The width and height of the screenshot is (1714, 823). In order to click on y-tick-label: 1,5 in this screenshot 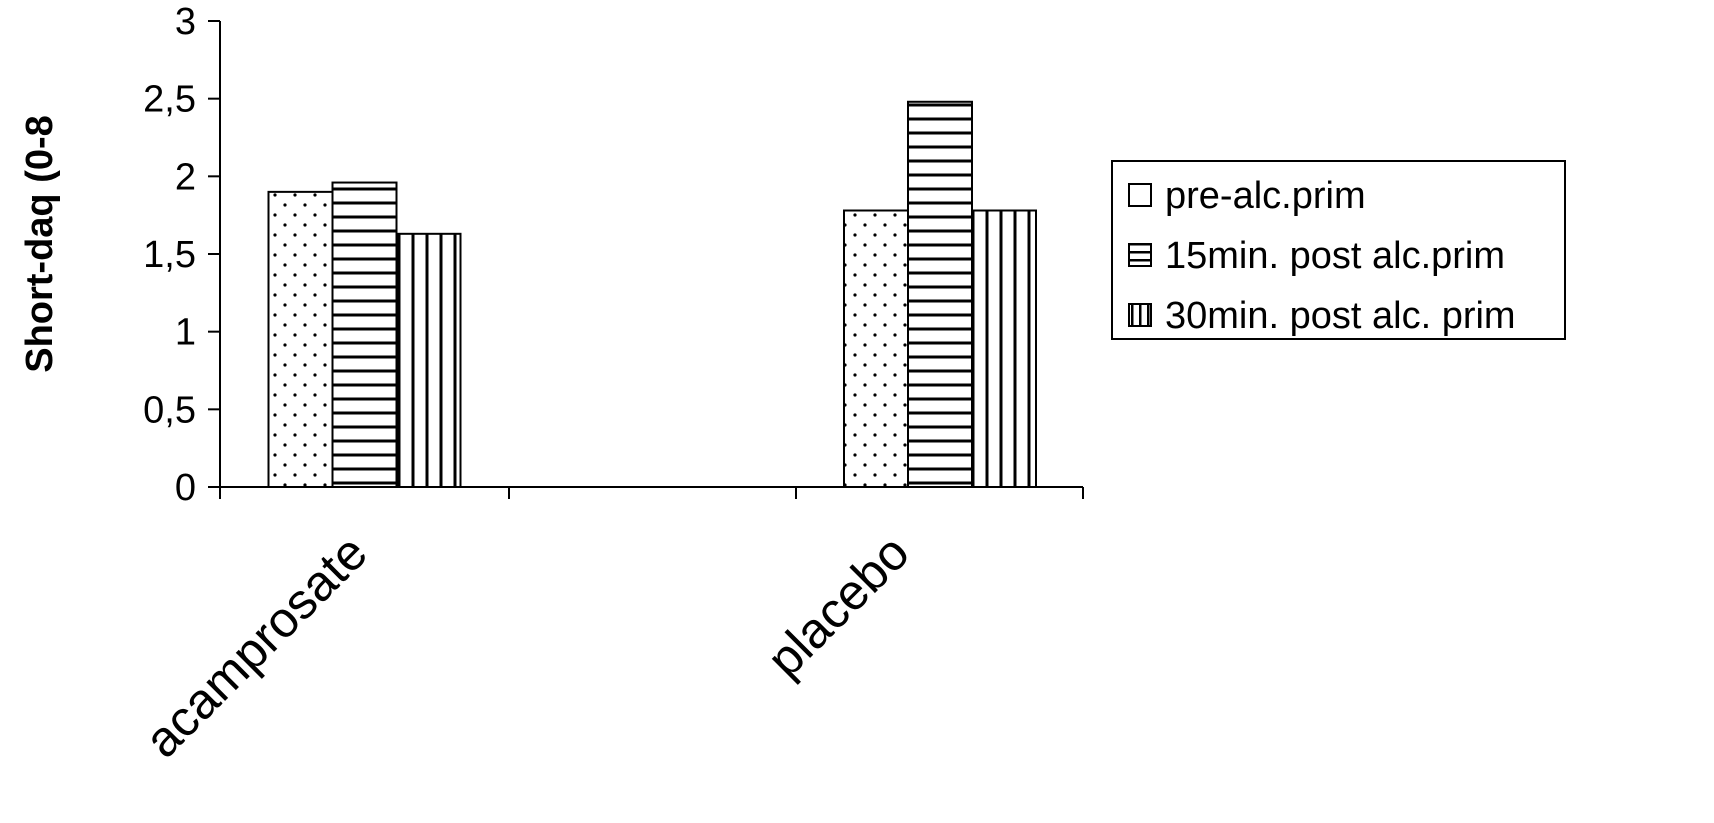, I will do `click(169, 255)`.